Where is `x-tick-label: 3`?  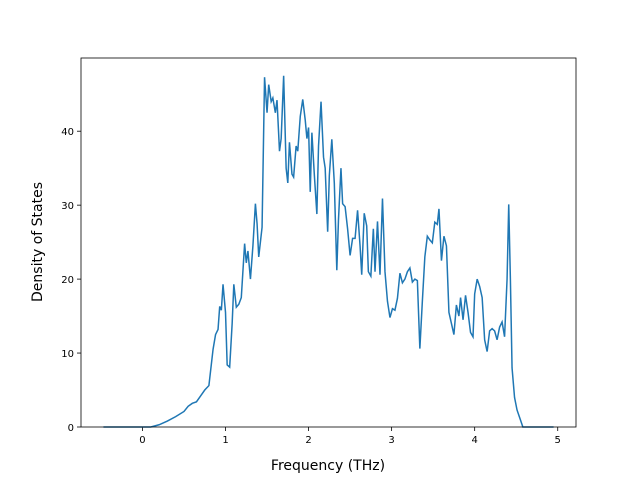 x-tick-label: 3 is located at coordinates (391, 440).